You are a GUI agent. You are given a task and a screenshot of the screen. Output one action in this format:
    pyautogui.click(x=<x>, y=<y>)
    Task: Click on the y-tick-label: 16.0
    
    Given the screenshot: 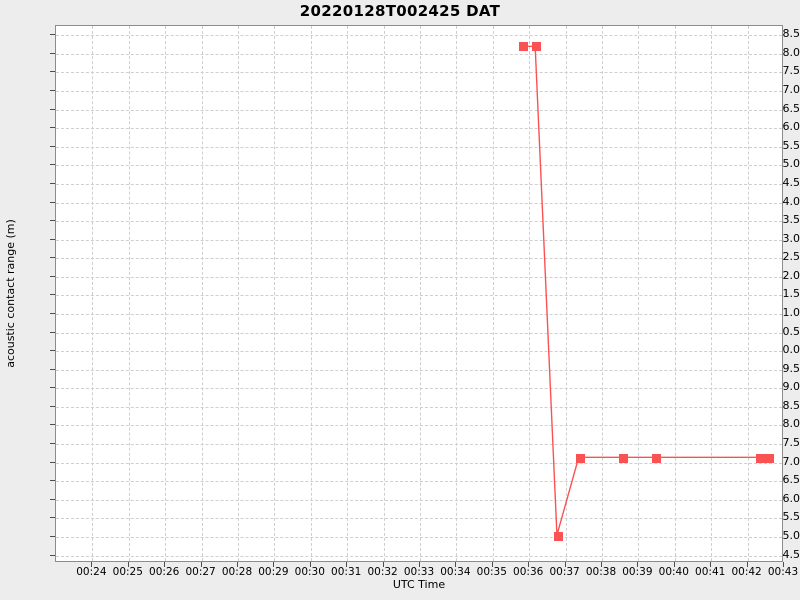 What is the action you would take?
    pyautogui.click(x=787, y=498)
    